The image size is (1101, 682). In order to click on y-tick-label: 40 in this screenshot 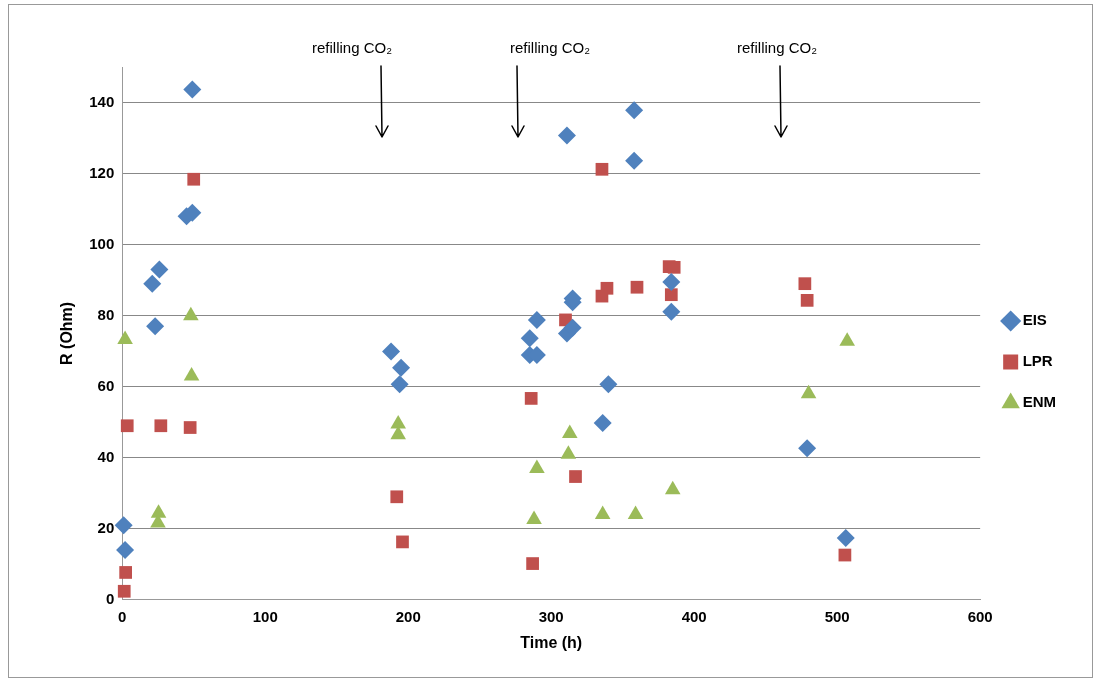, I will do `click(106, 456)`.